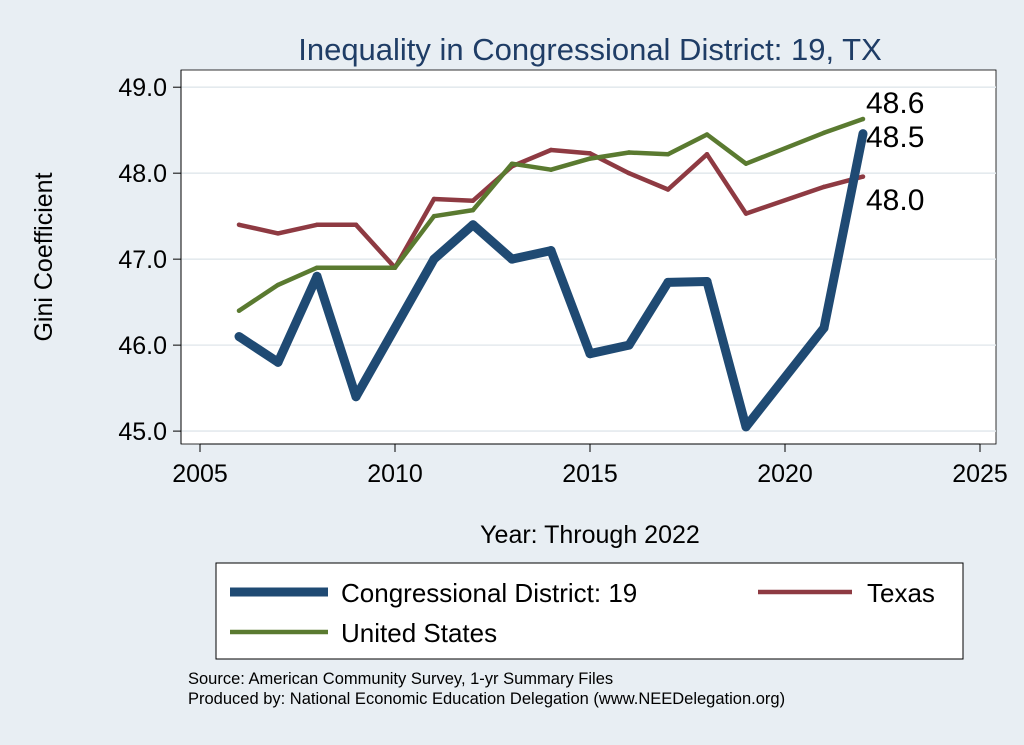  What do you see at coordinates (200, 474) in the screenshot?
I see `x-tick-label: 2005` at bounding box center [200, 474].